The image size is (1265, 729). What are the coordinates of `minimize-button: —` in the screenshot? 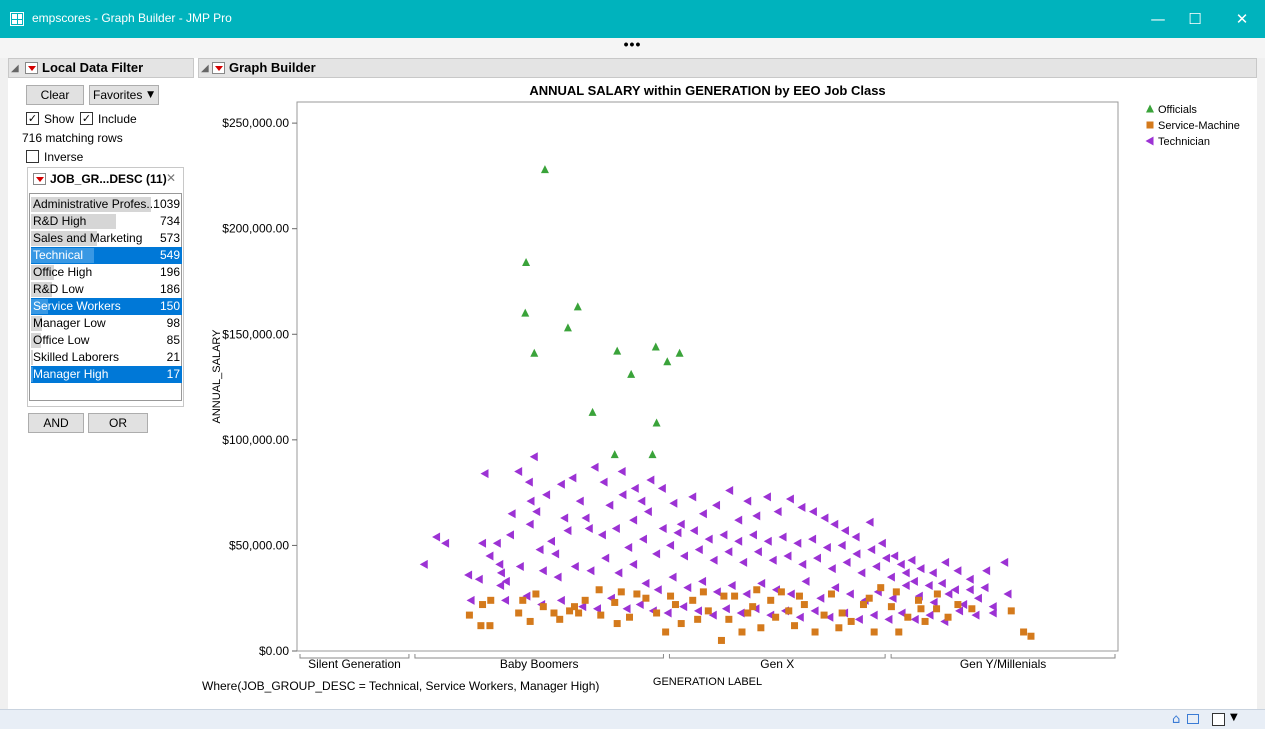 It's located at (1158, 19).